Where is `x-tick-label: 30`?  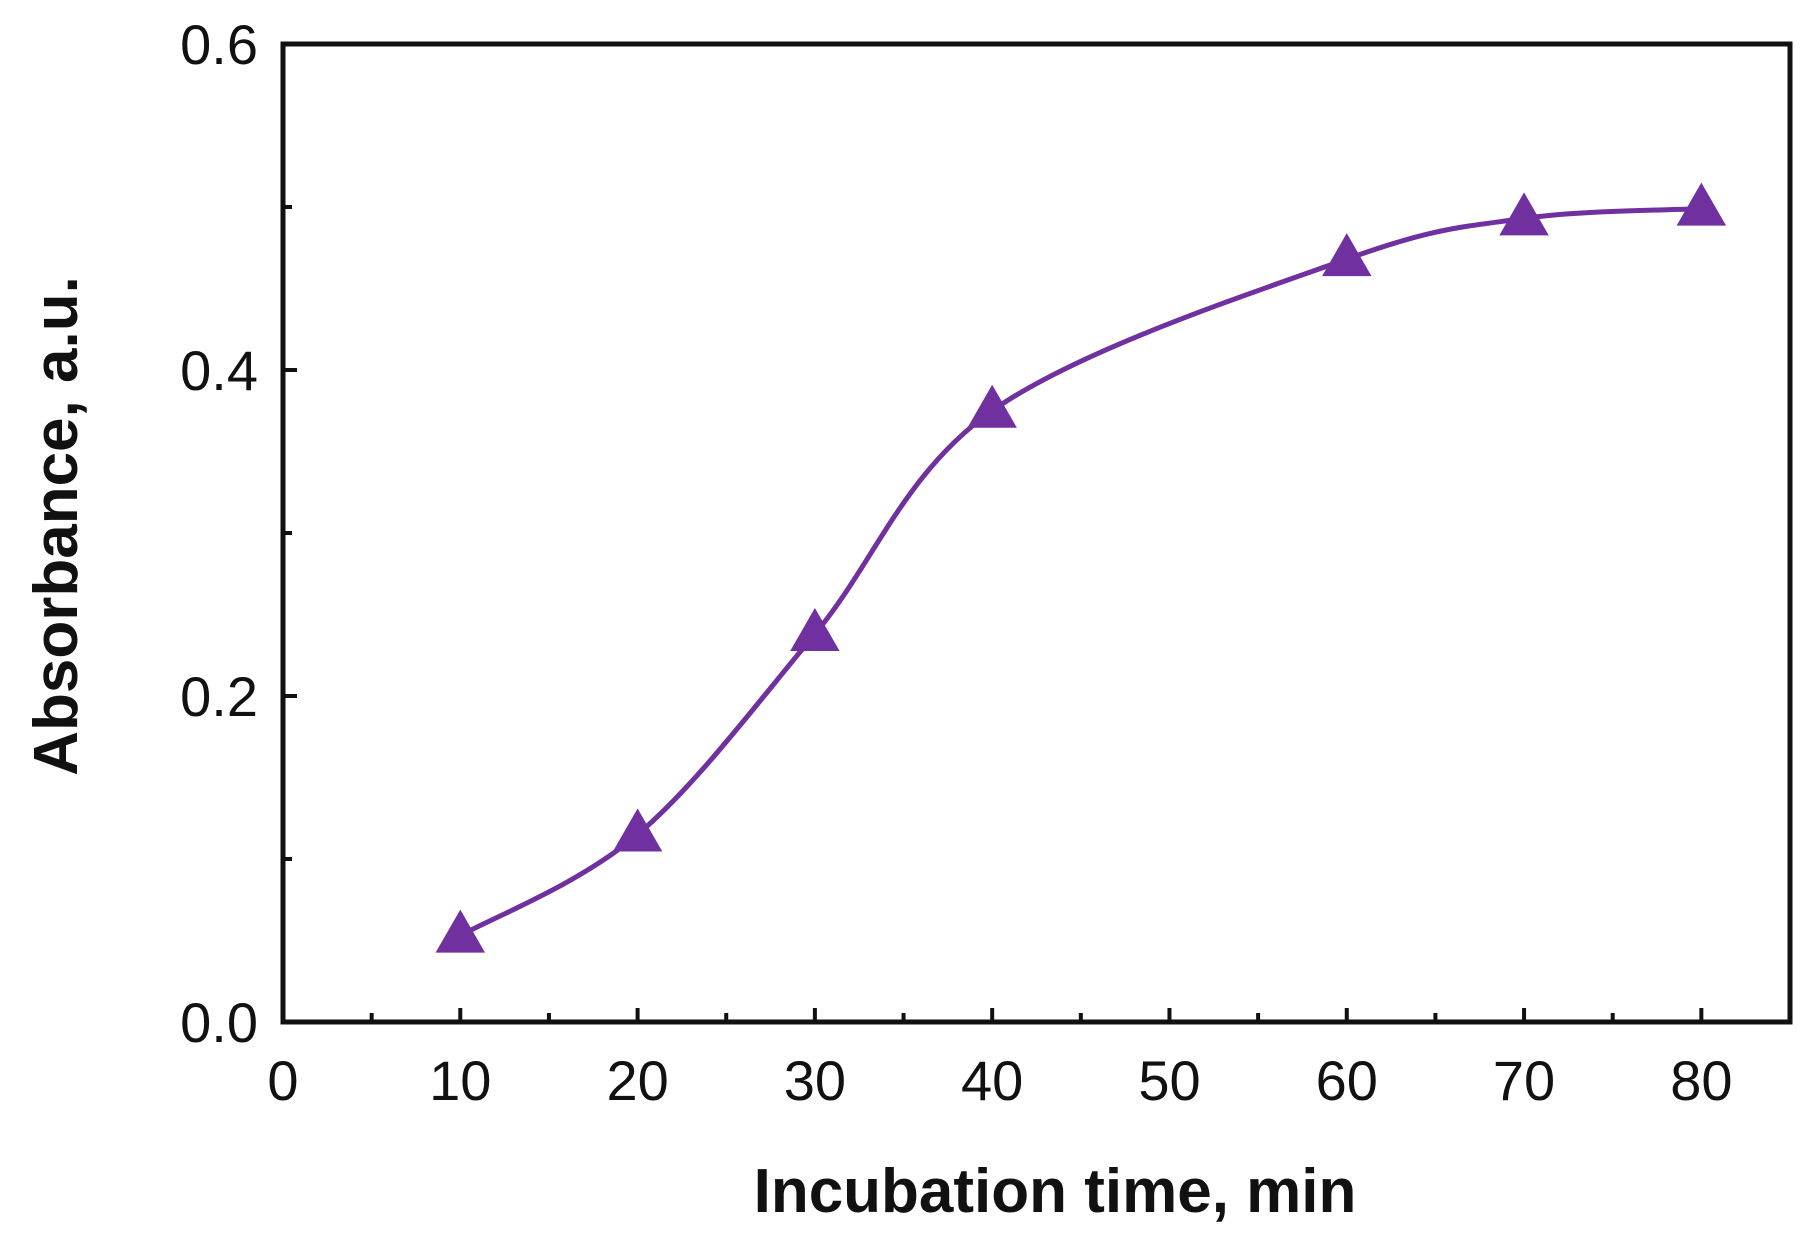
x-tick-label: 30 is located at coordinates (815, 1080).